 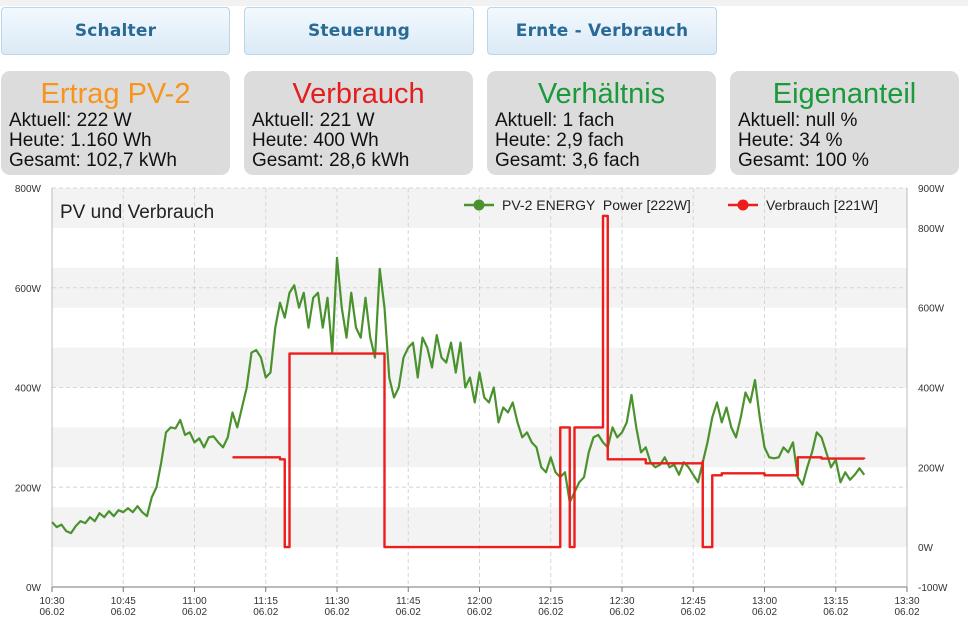 What do you see at coordinates (484, 3) in the screenshot?
I see `top-border` at bounding box center [484, 3].